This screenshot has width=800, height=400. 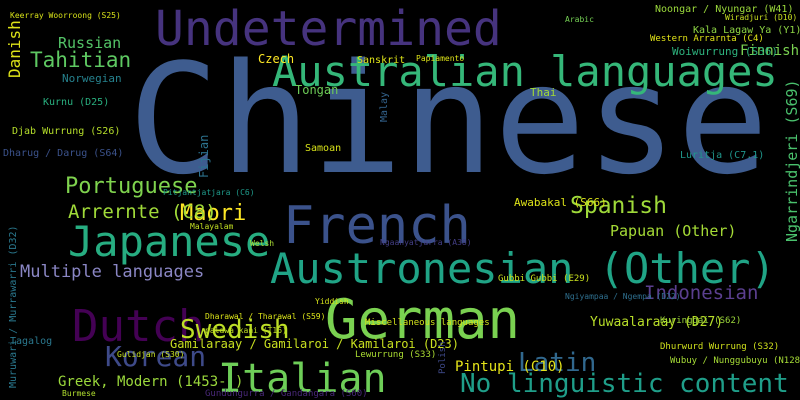 What do you see at coordinates (769, 51) in the screenshot?
I see `word: Finnish` at bounding box center [769, 51].